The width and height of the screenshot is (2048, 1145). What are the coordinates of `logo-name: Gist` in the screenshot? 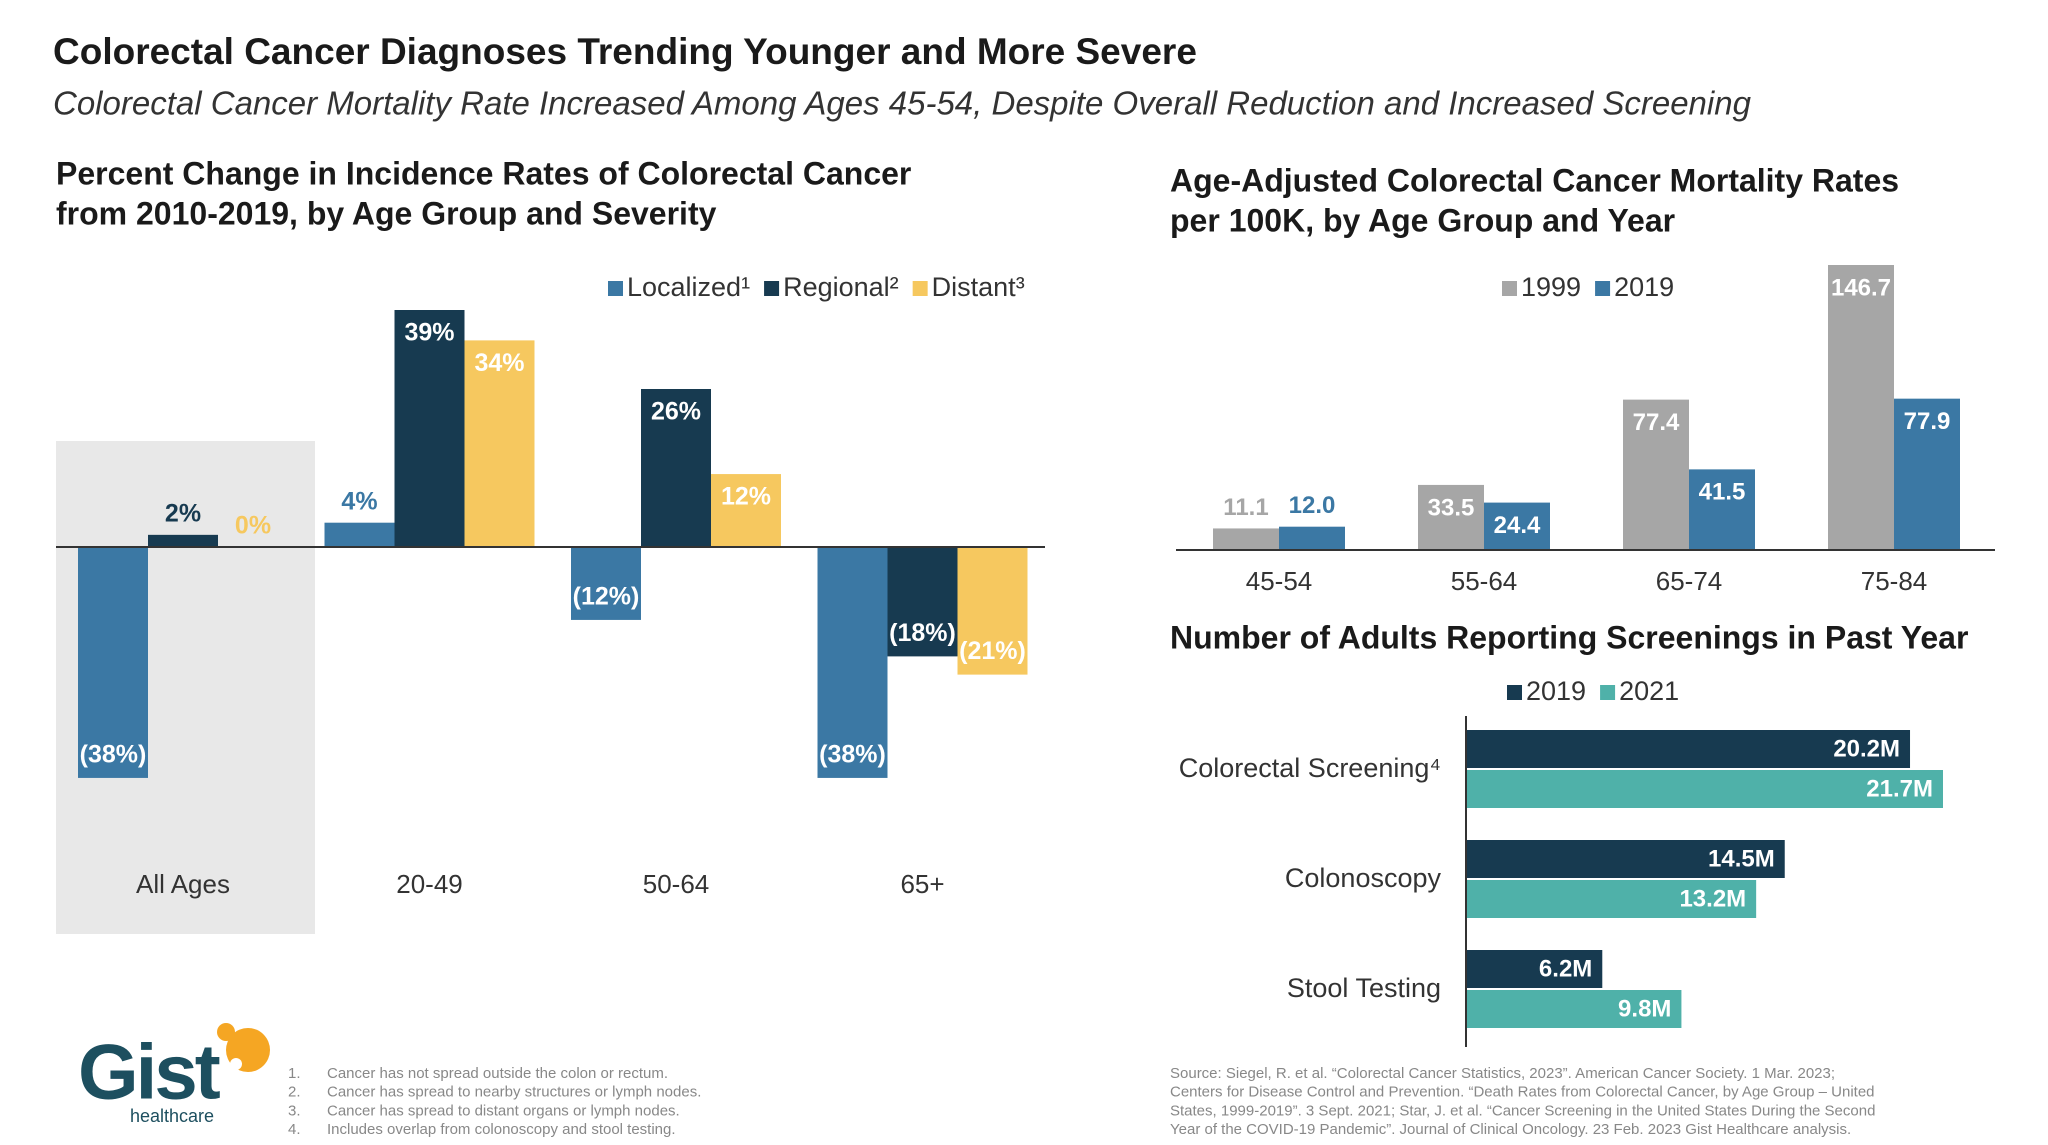 It's located at (149, 1072).